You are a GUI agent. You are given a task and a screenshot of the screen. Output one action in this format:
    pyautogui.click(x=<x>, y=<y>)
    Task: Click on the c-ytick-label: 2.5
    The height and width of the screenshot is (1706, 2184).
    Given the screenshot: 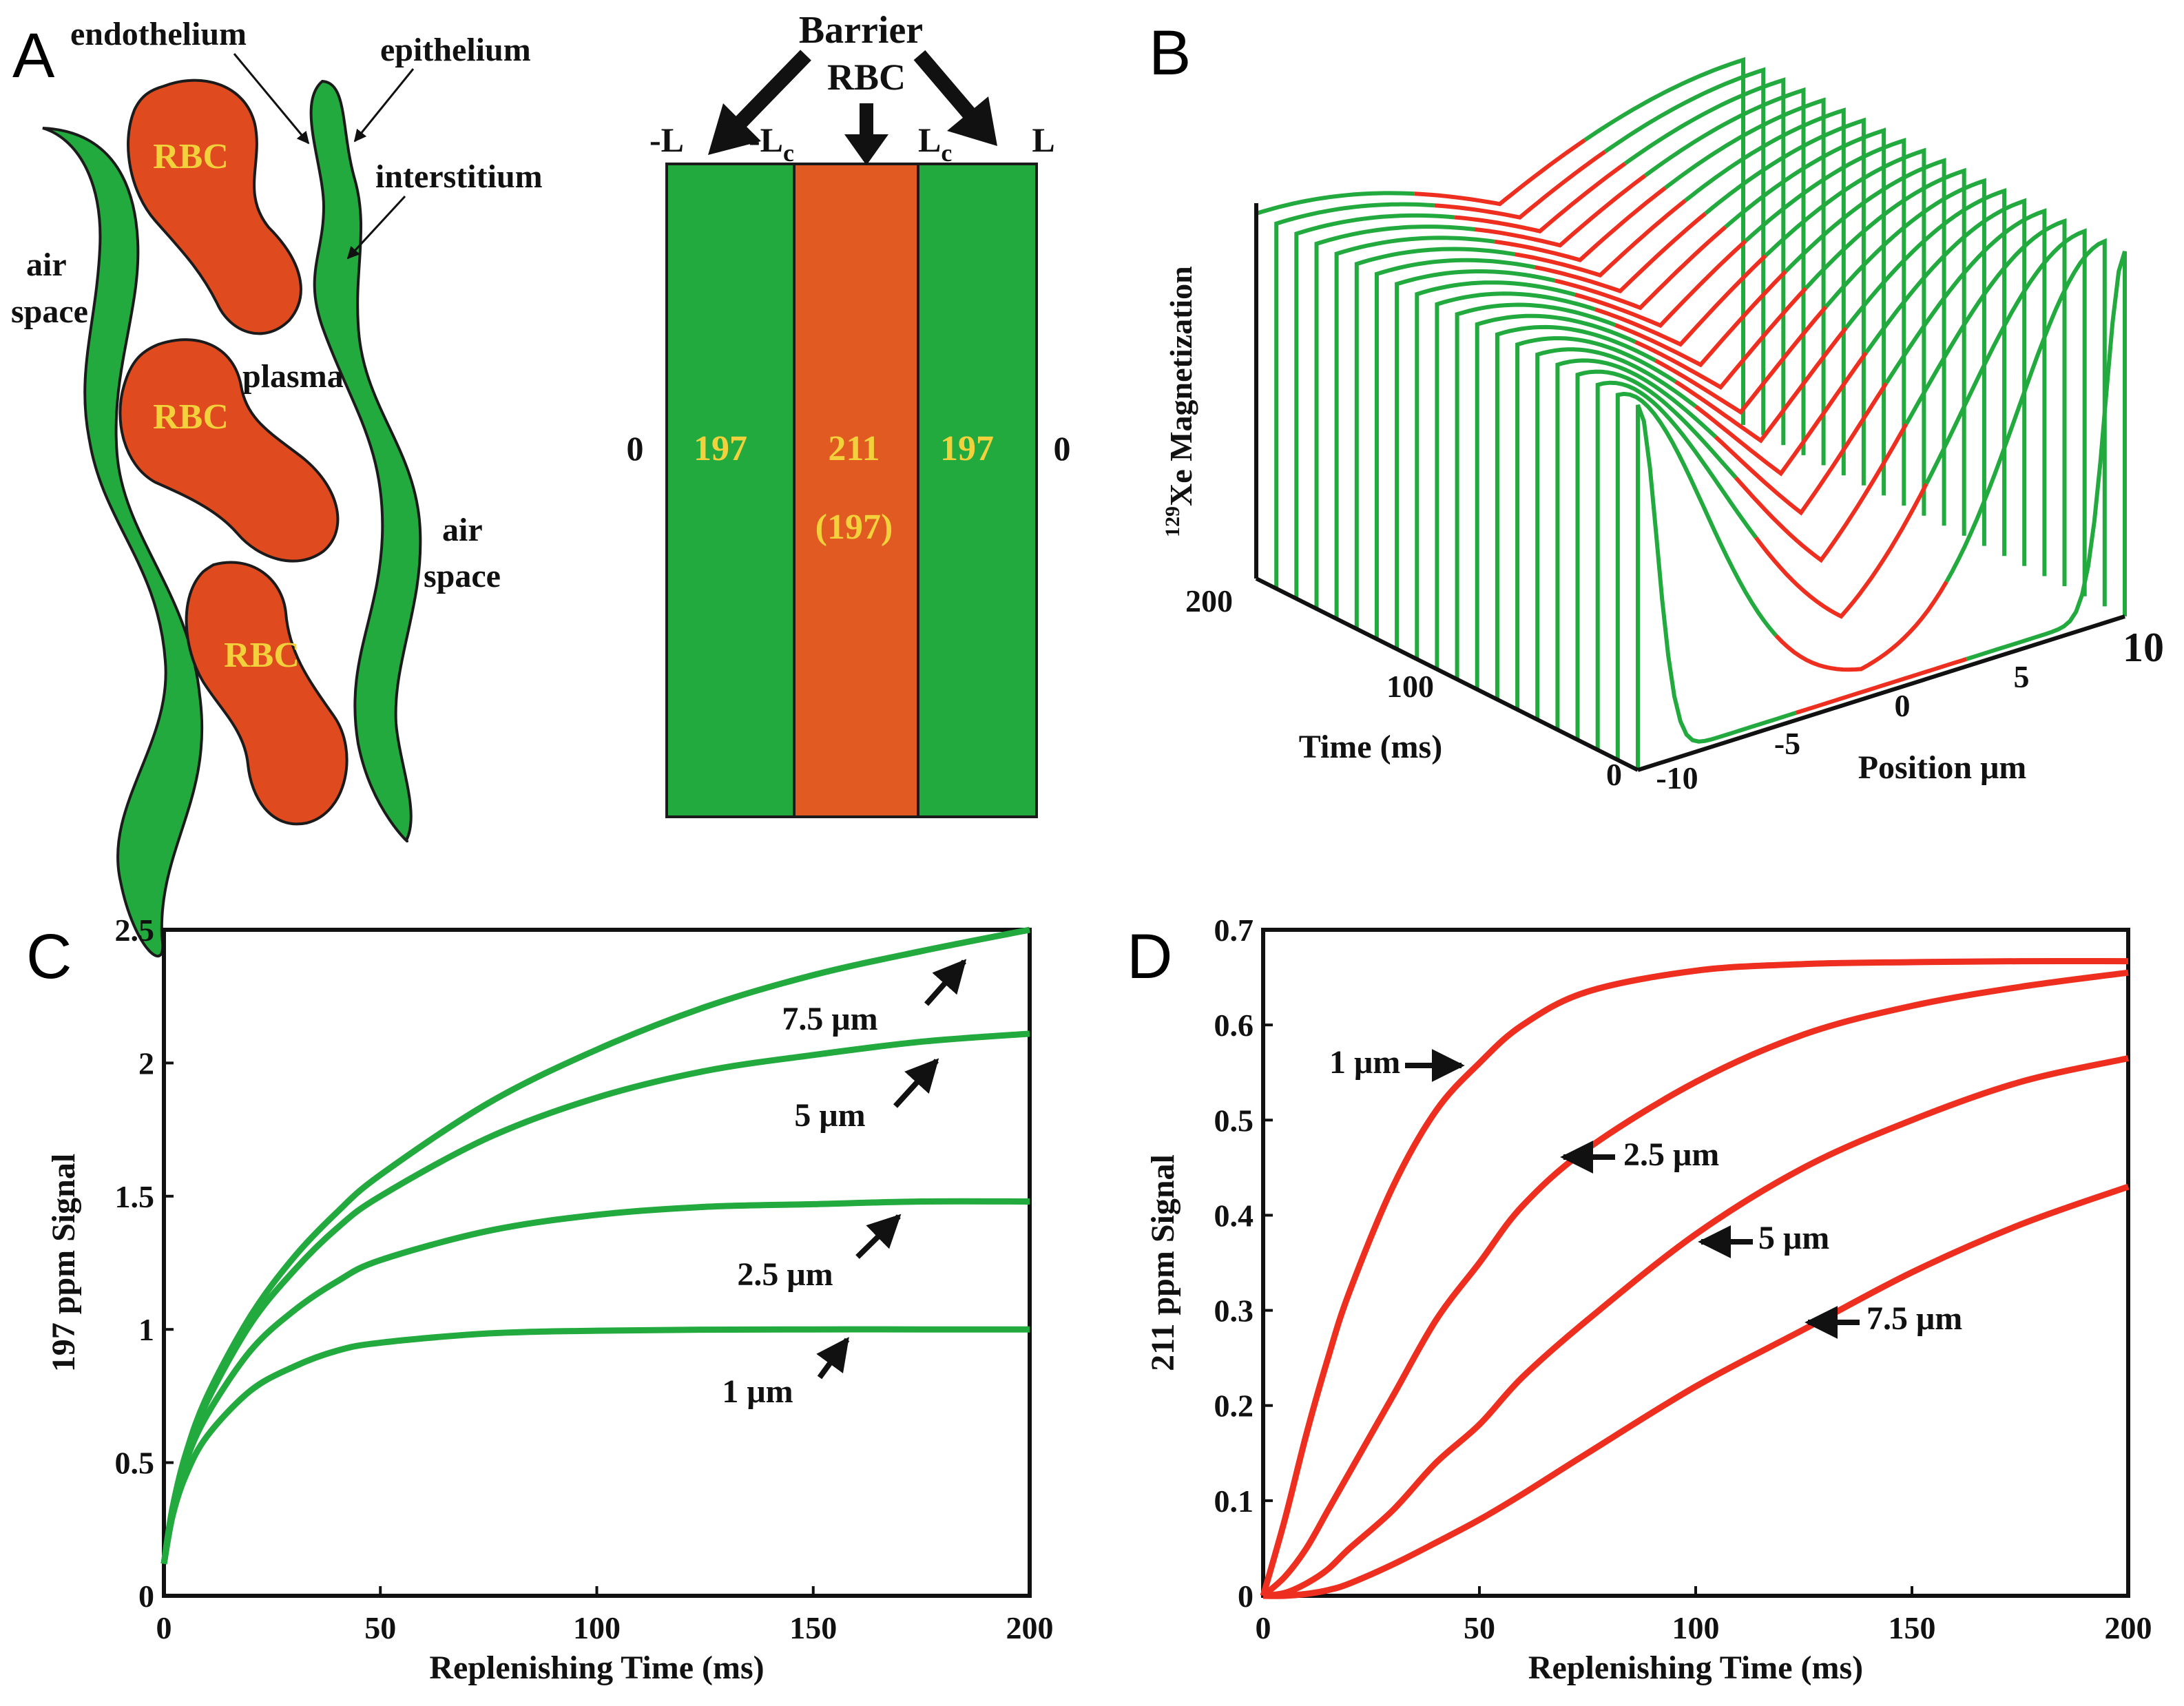 What is the action you would take?
    pyautogui.click(x=135, y=930)
    